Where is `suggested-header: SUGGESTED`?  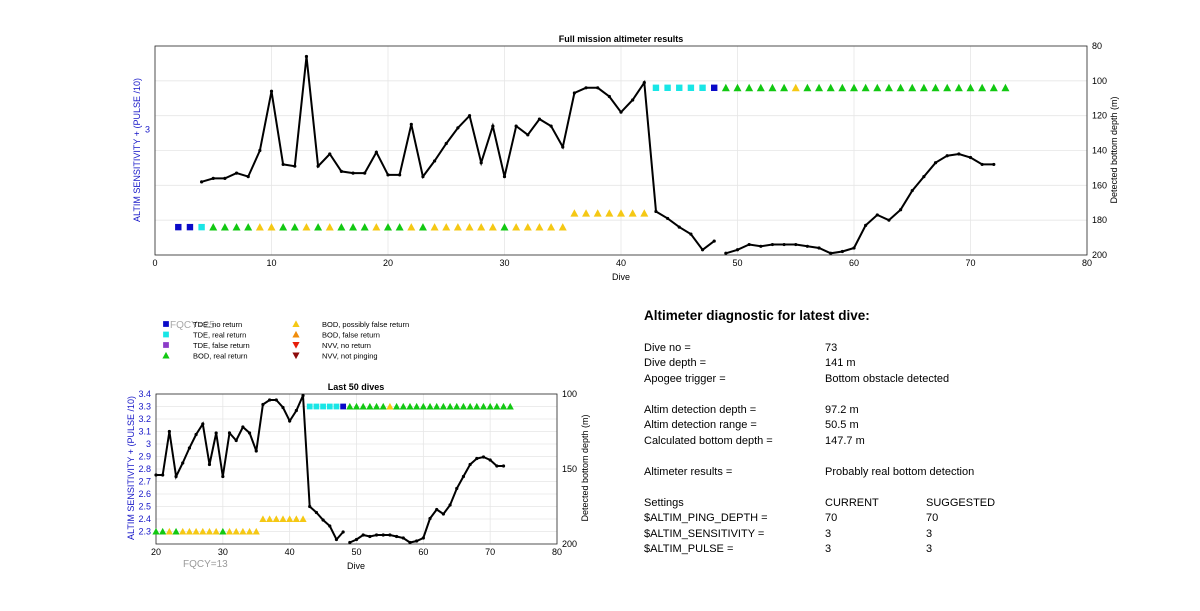
suggested-header: SUGGESTED is located at coordinates (961, 502).